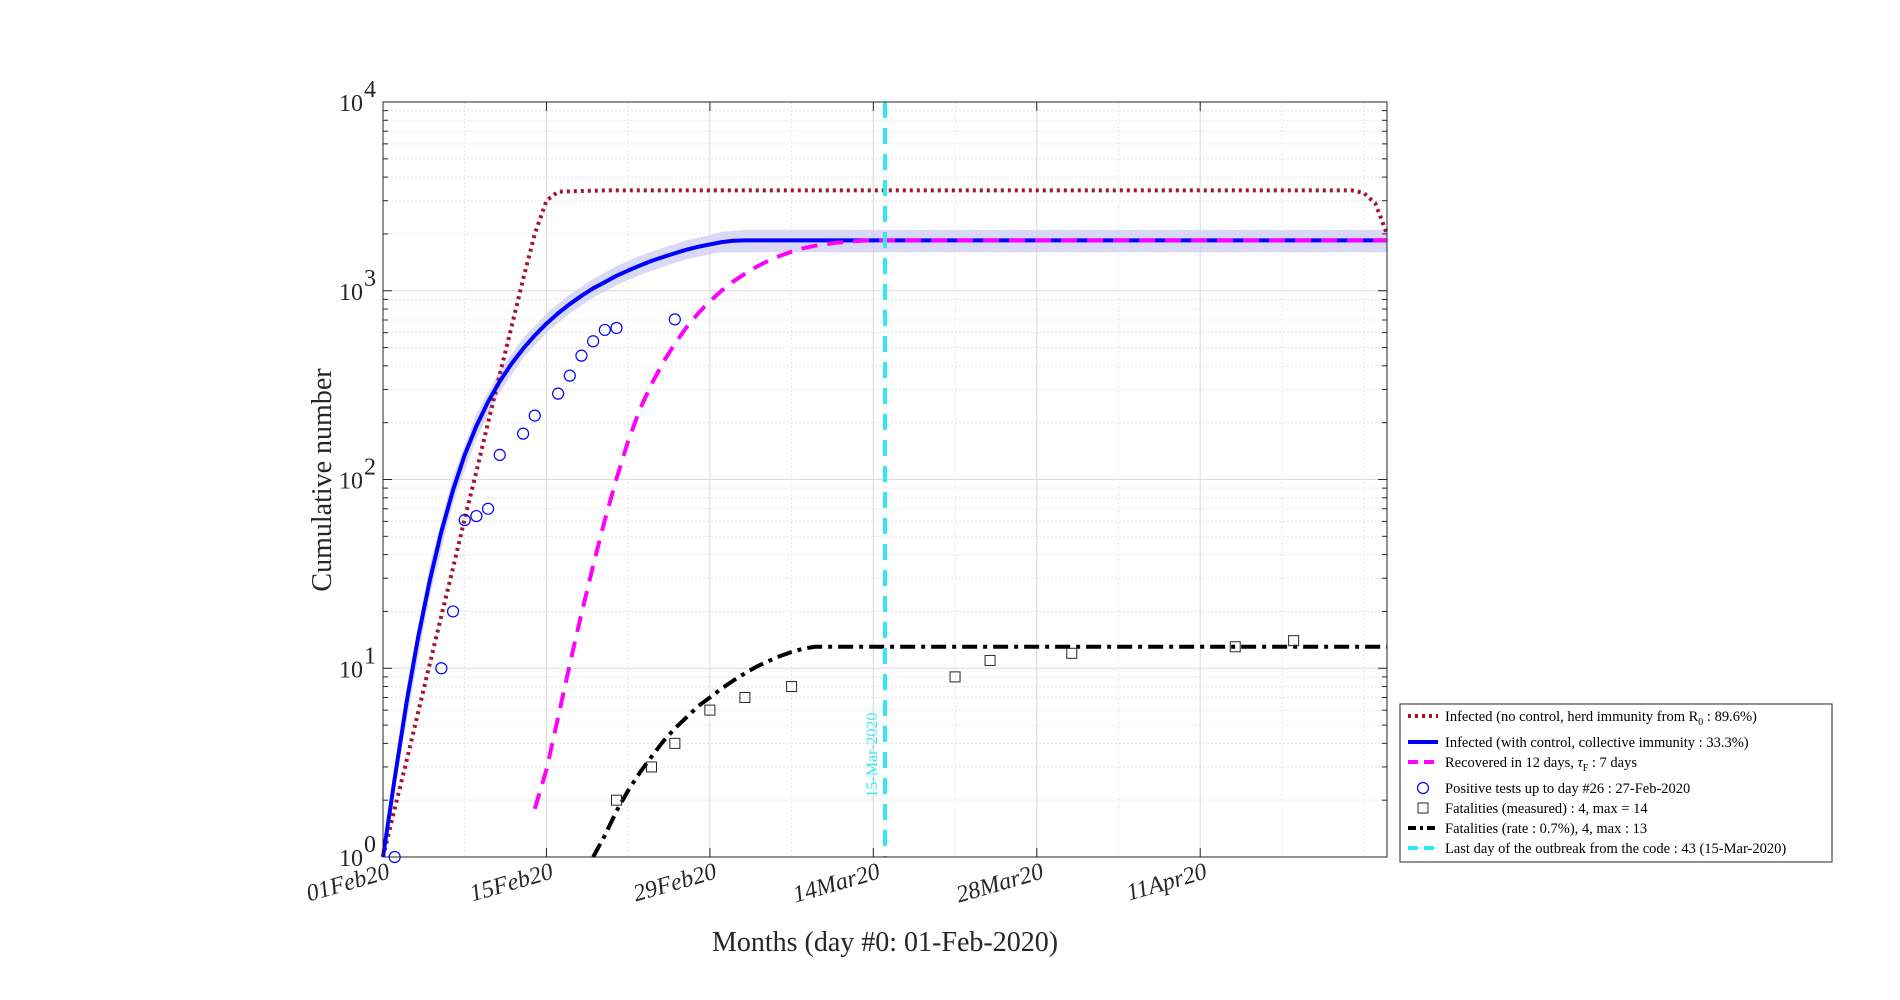 The height and width of the screenshot is (1000, 1900). I want to click on y-tick-label: 10³, so click(357, 286).